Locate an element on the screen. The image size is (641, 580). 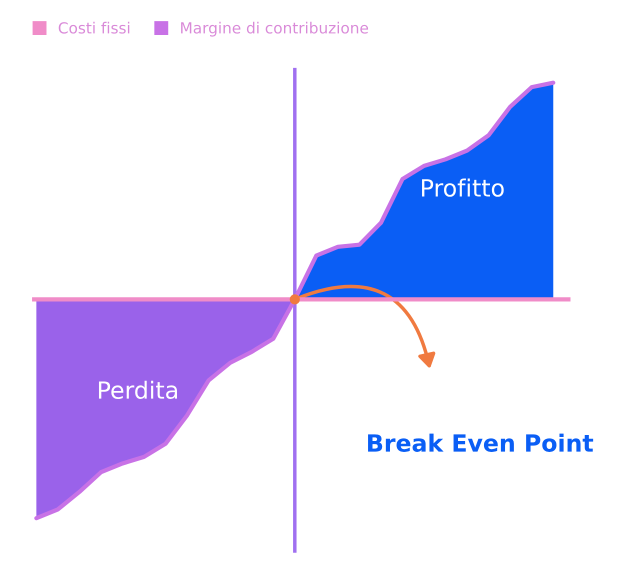
annotation: Perdita is located at coordinates (137, 389).